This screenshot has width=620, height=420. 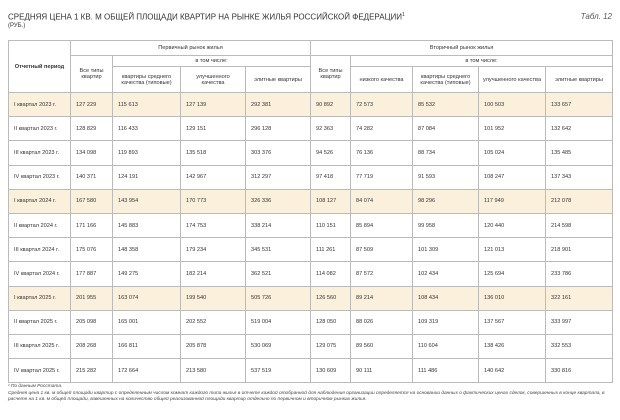 What do you see at coordinates (382, 346) in the screenshot?
I see `price-cell: 89 560` at bounding box center [382, 346].